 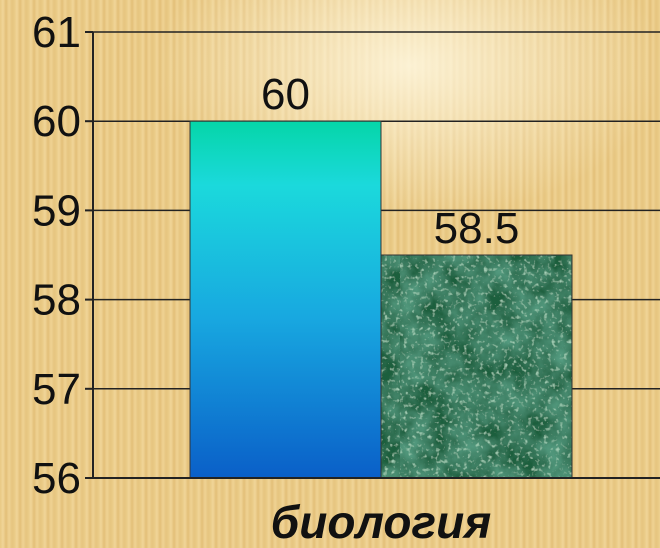 I want to click on data-labels: 60 58.5, so click(x=390, y=161).